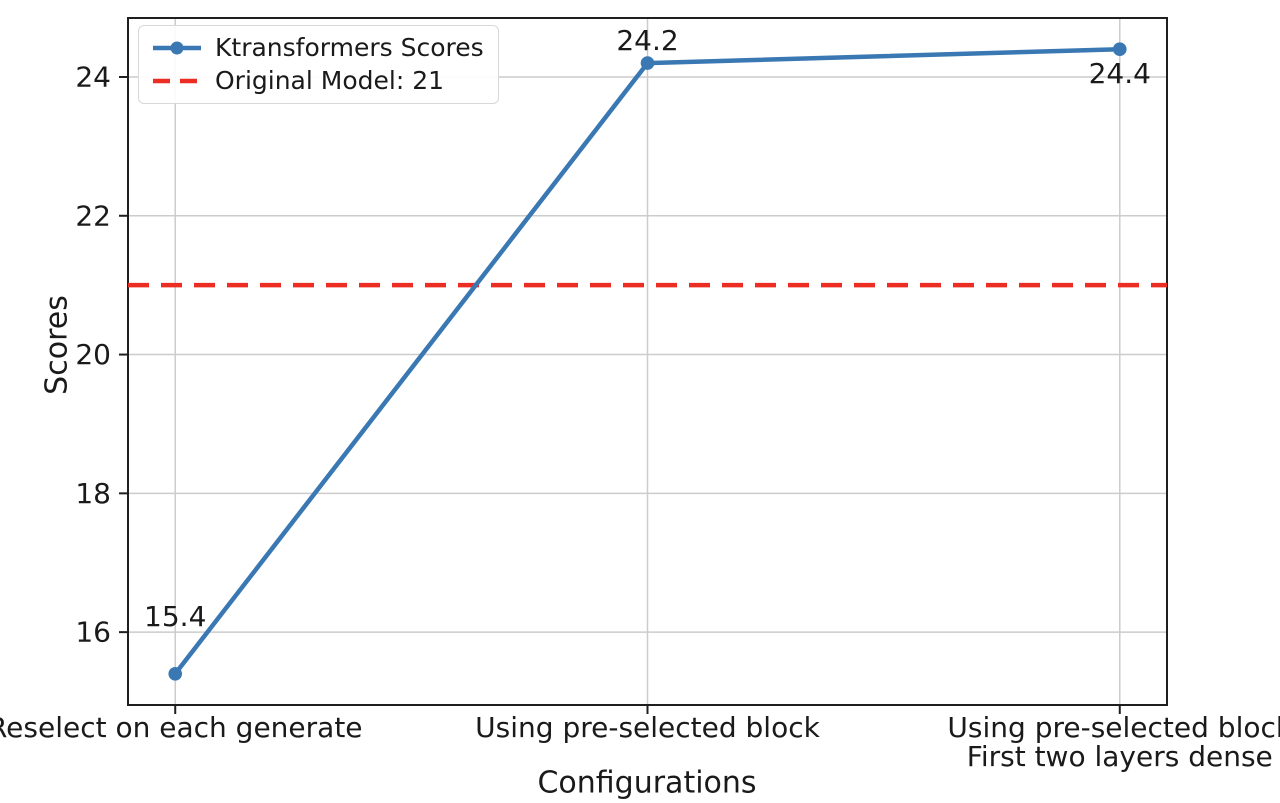 This screenshot has width=1280, height=803. Describe the element at coordinates (647, 40) in the screenshot. I see `point-label: 24.2` at that location.